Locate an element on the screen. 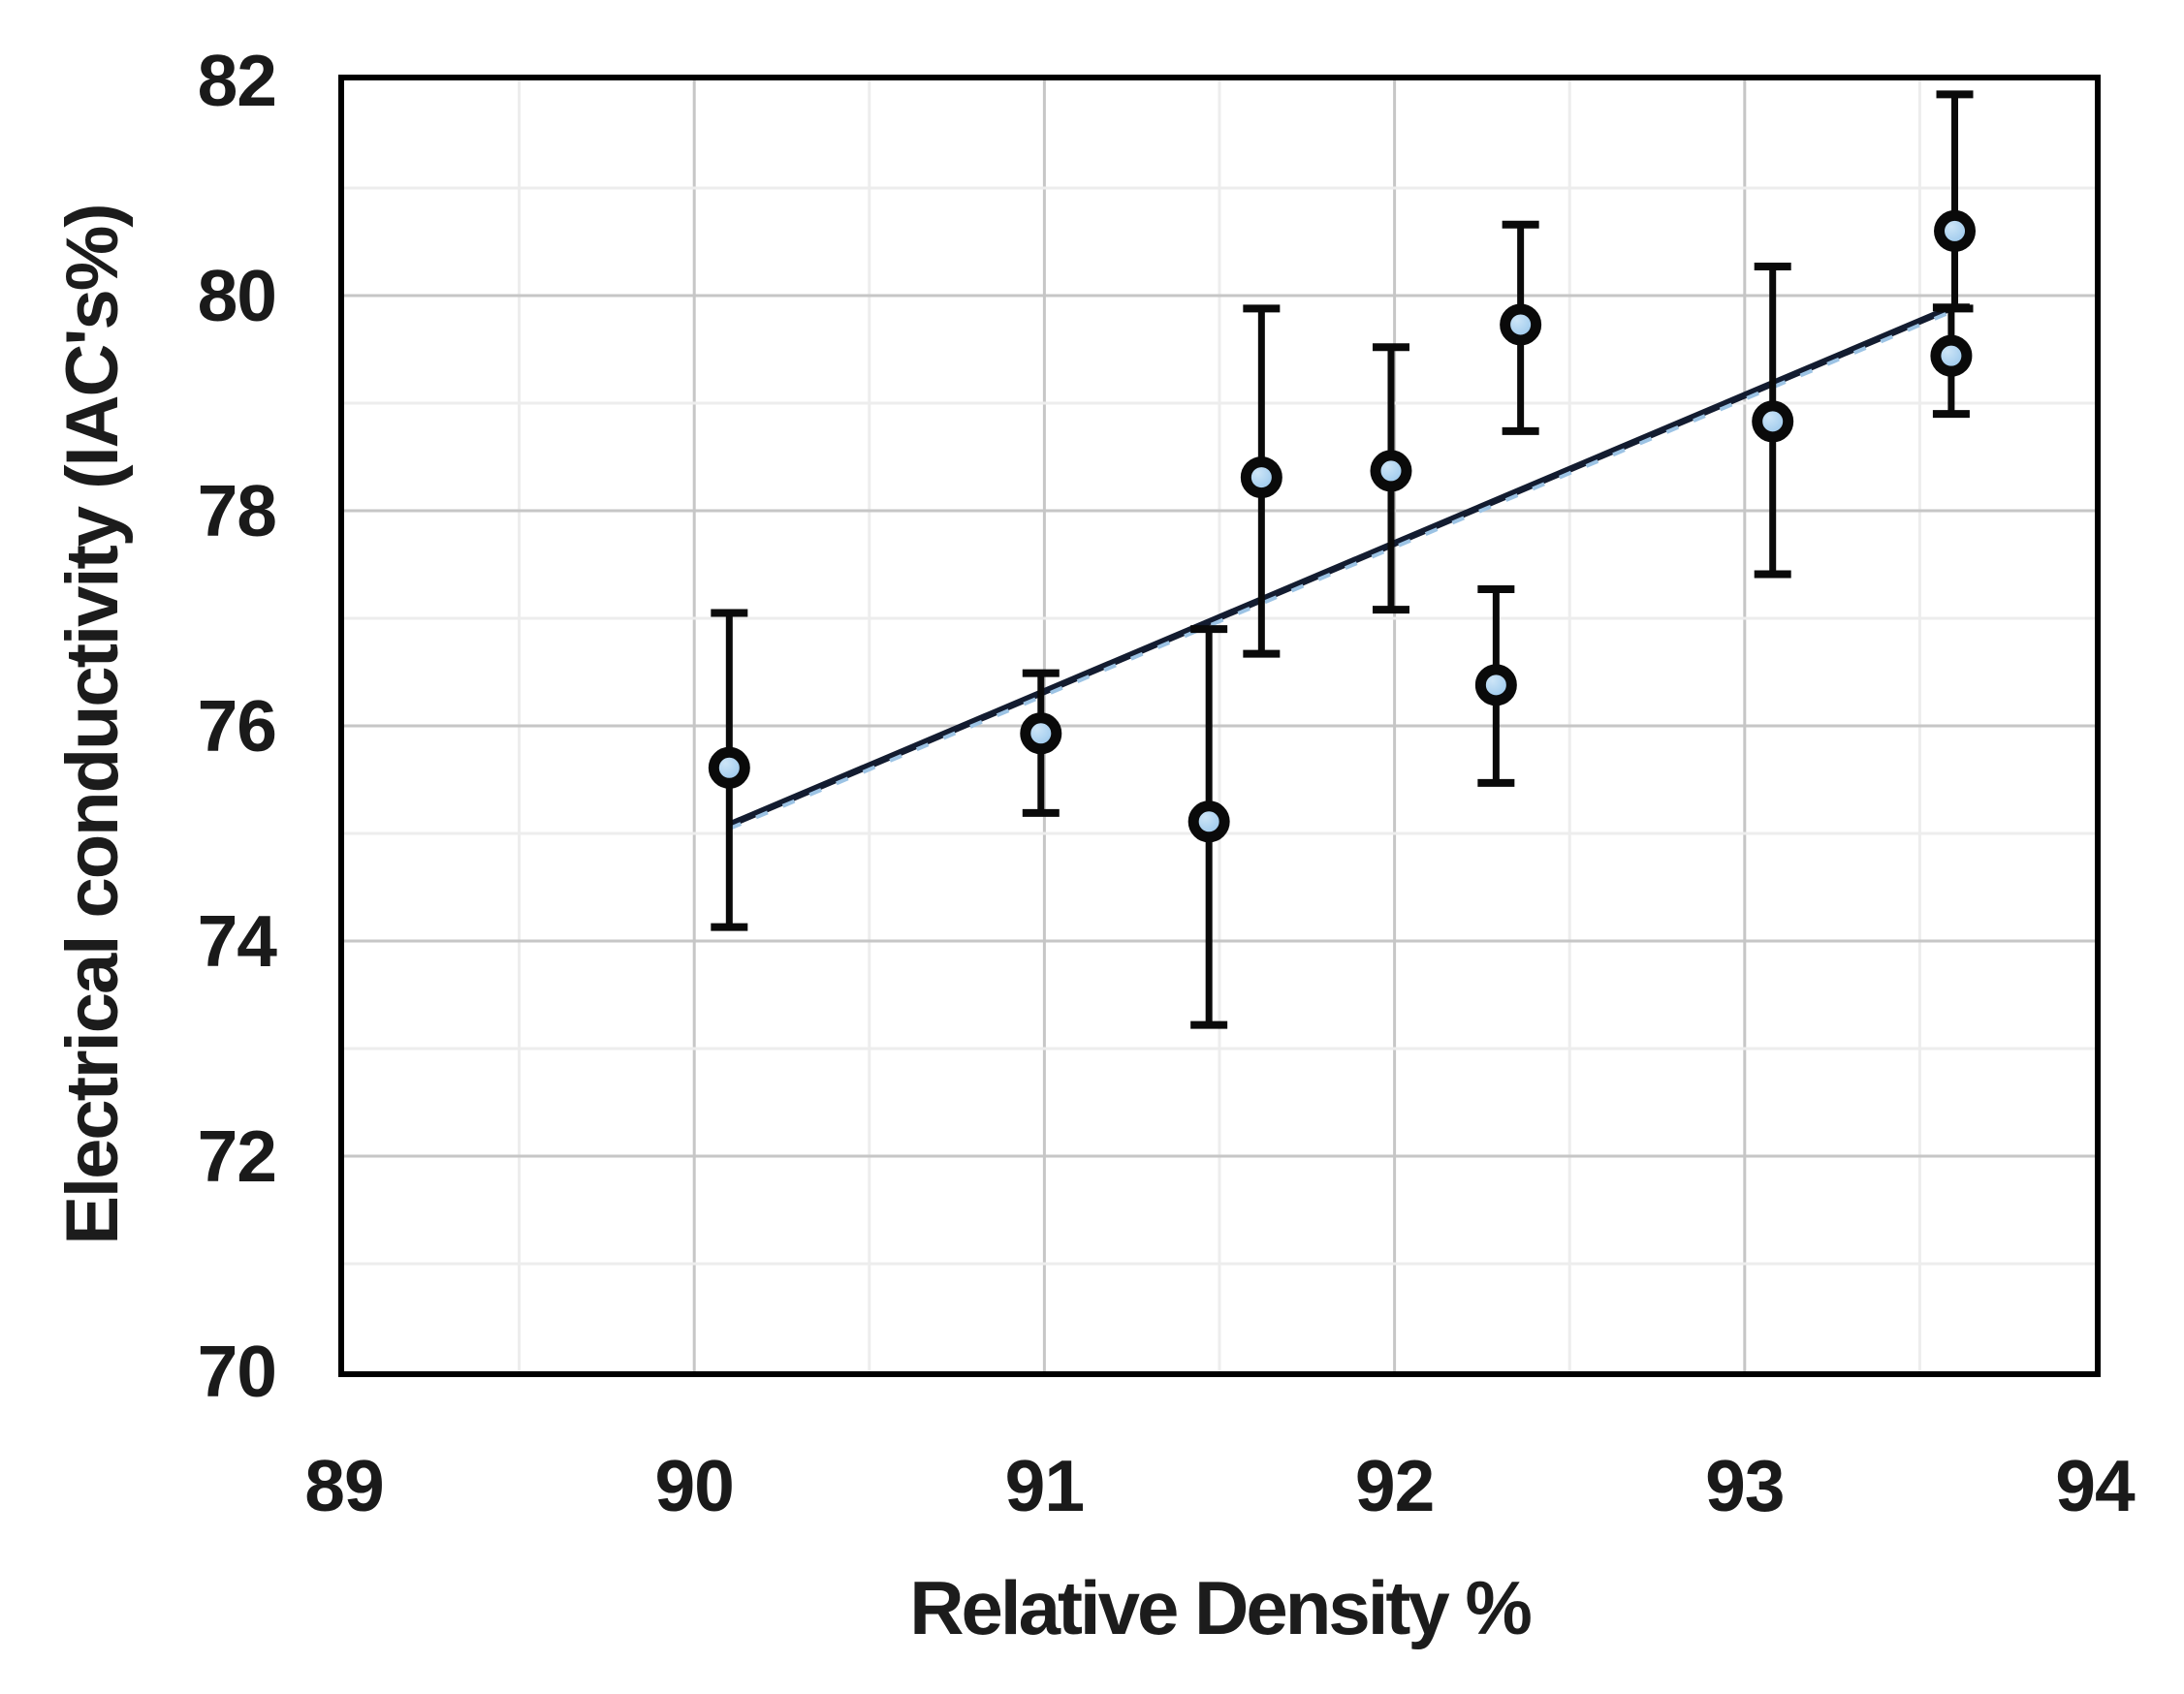 The image size is (2184, 1694). y-tick-label: 70 is located at coordinates (237, 1371).